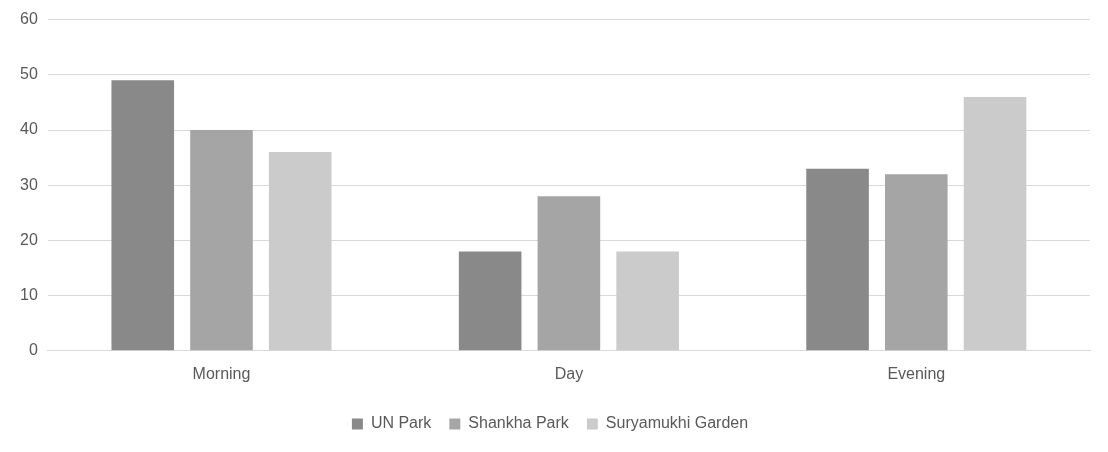 The image size is (1108, 452). What do you see at coordinates (519, 423) in the screenshot?
I see `legend-label: Shankha Park` at bounding box center [519, 423].